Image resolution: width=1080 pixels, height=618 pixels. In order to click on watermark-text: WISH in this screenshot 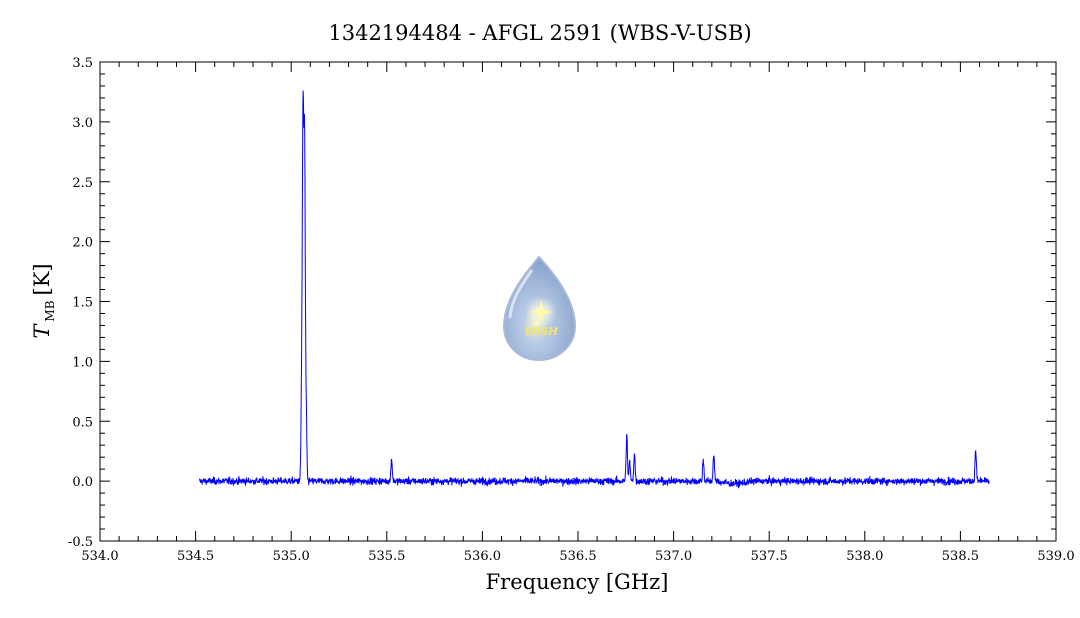, I will do `click(540, 331)`.